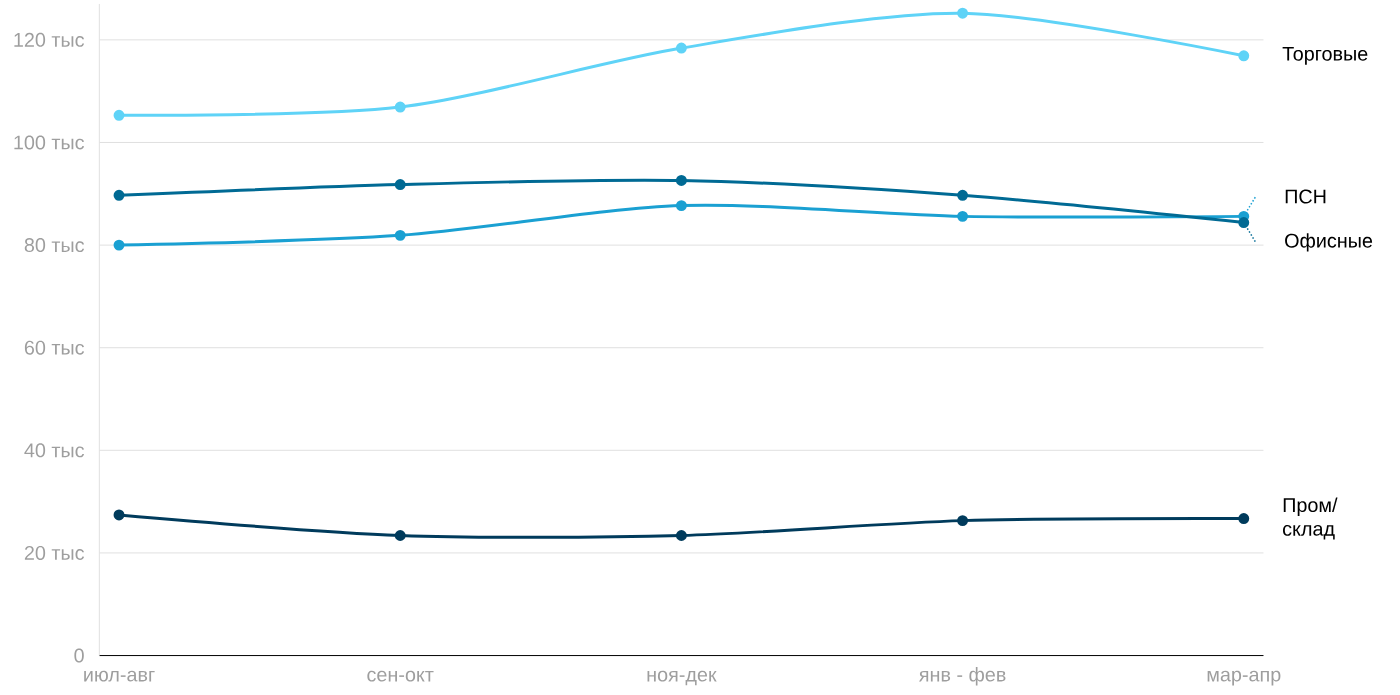 Image resolution: width=1400 pixels, height=695 pixels. I want to click on x-tick-label: июл-авг, so click(119, 676).